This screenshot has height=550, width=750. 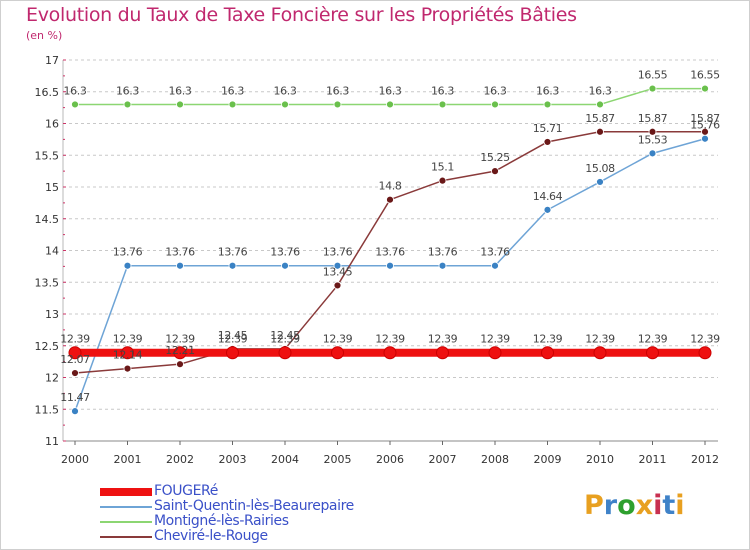 I want to click on y-tick-label: 13.5, so click(x=47, y=282).